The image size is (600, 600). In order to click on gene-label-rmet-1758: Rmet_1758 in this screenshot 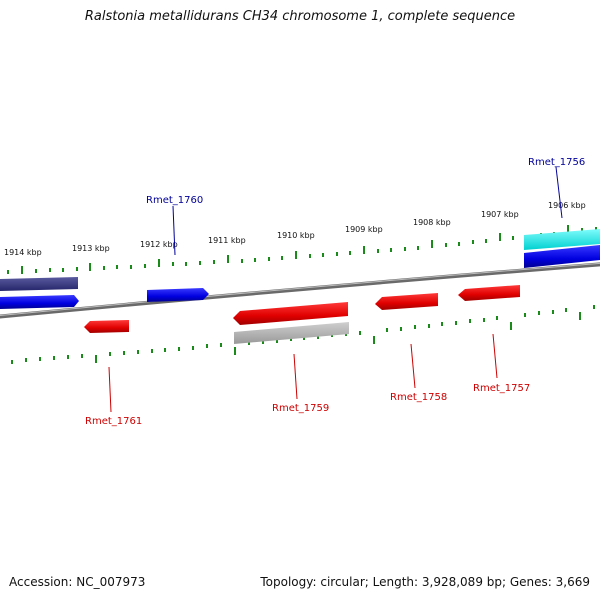, I will do `click(418, 397)`.